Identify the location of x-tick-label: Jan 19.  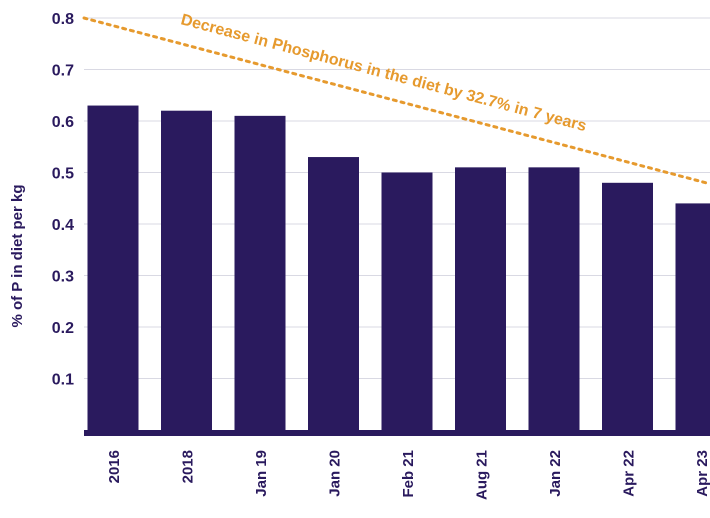
(261, 473).